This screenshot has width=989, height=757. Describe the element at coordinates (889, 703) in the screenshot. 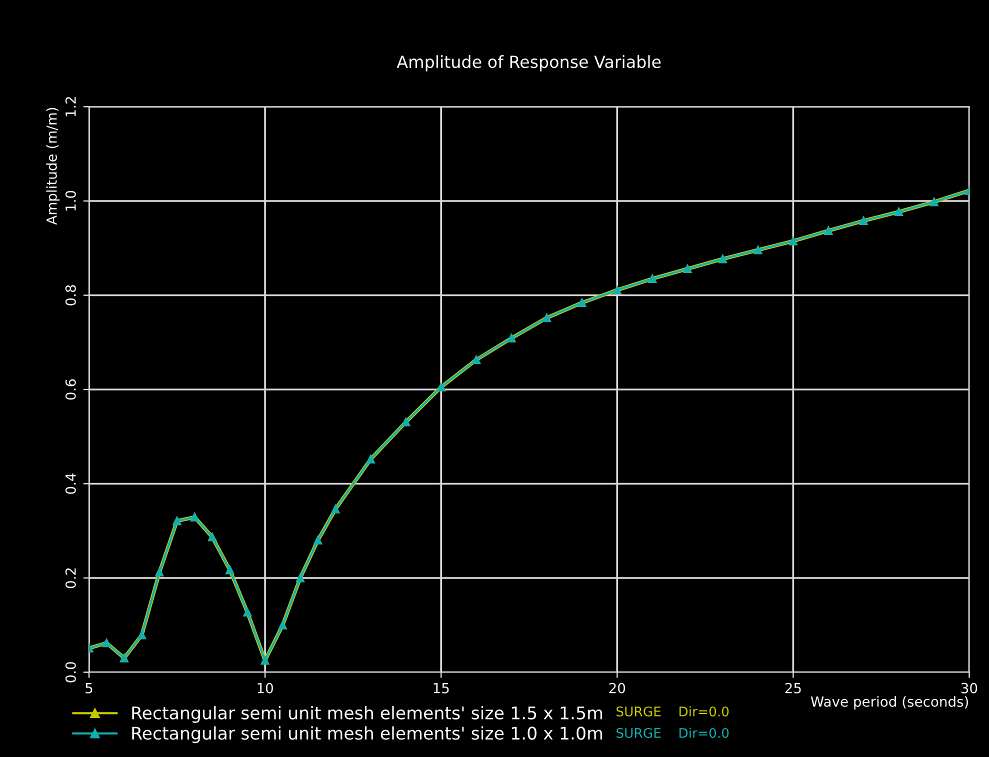

I see `x-axis-title: Wave period (seconds)` at that location.